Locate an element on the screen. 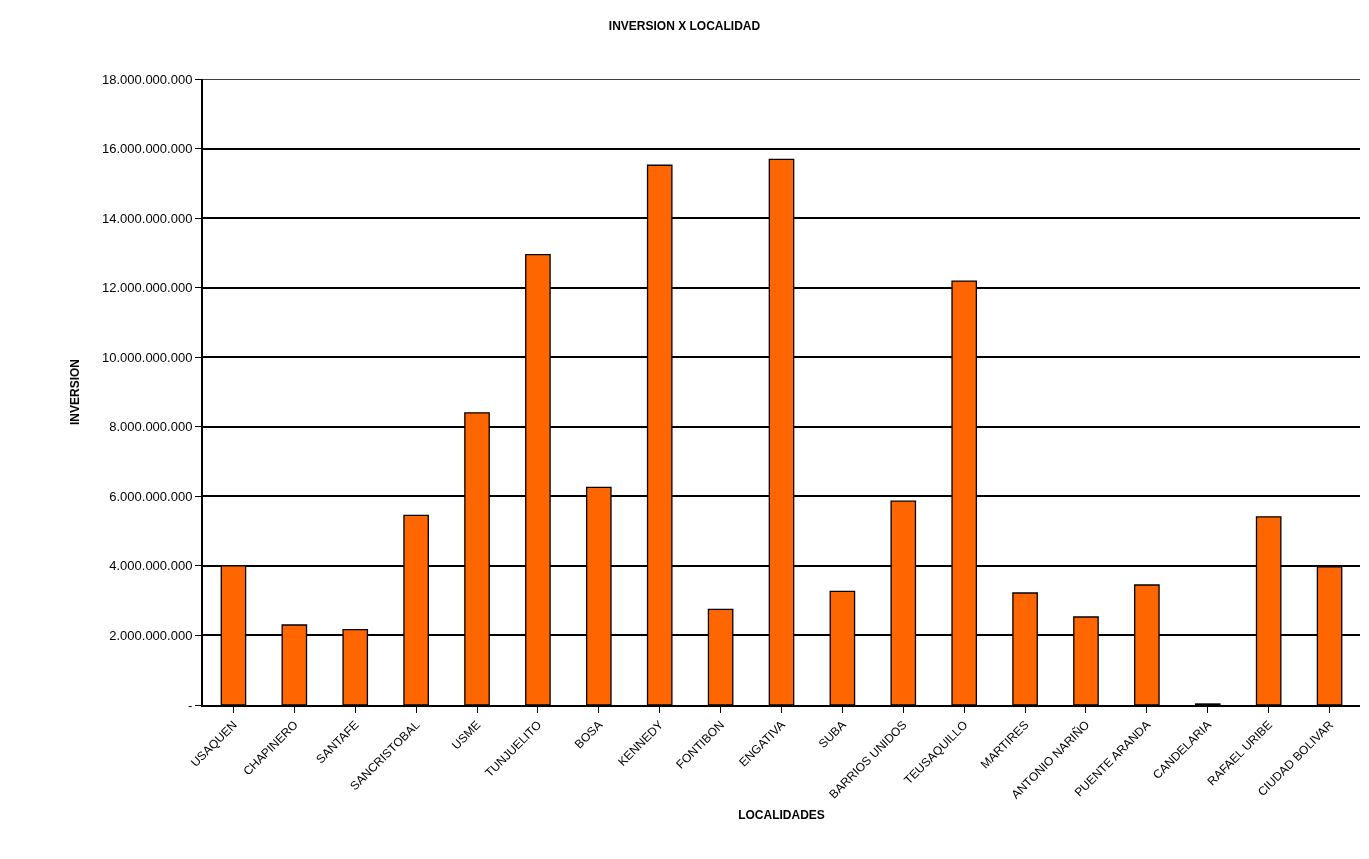 This screenshot has width=1369, height=859. y-tick-label: 4.000.000.000 is located at coordinates (151, 566).